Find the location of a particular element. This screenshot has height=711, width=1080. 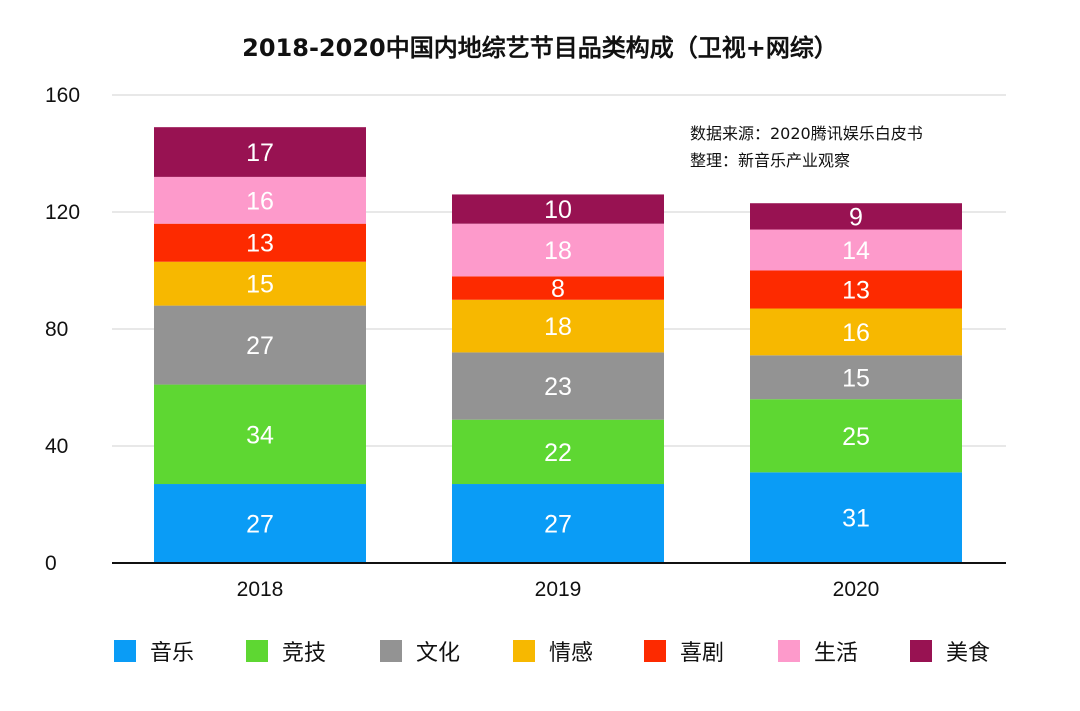

legend-item: 竞技 is located at coordinates (286, 653).